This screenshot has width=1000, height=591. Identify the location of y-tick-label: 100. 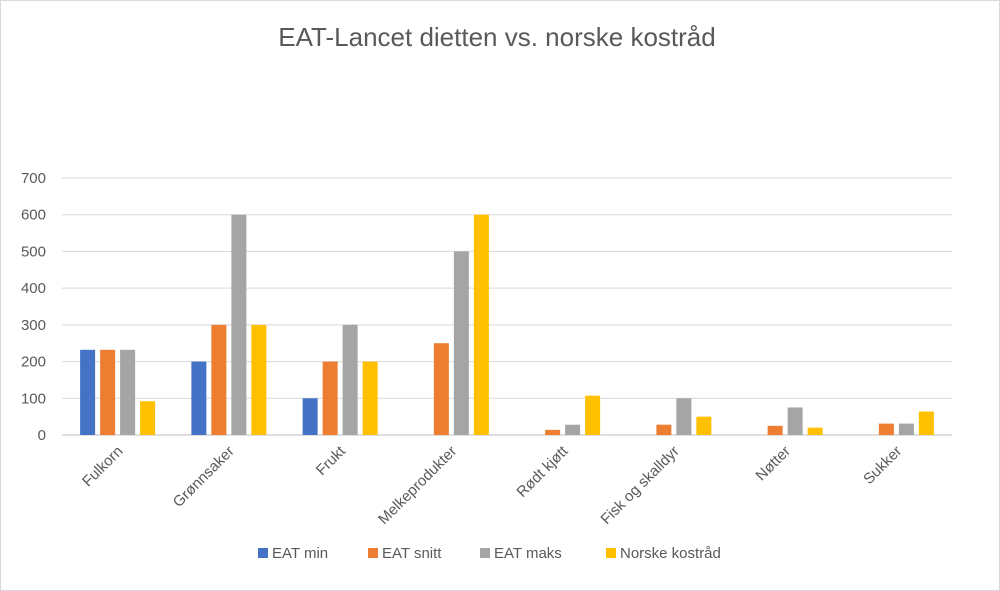
(33, 398).